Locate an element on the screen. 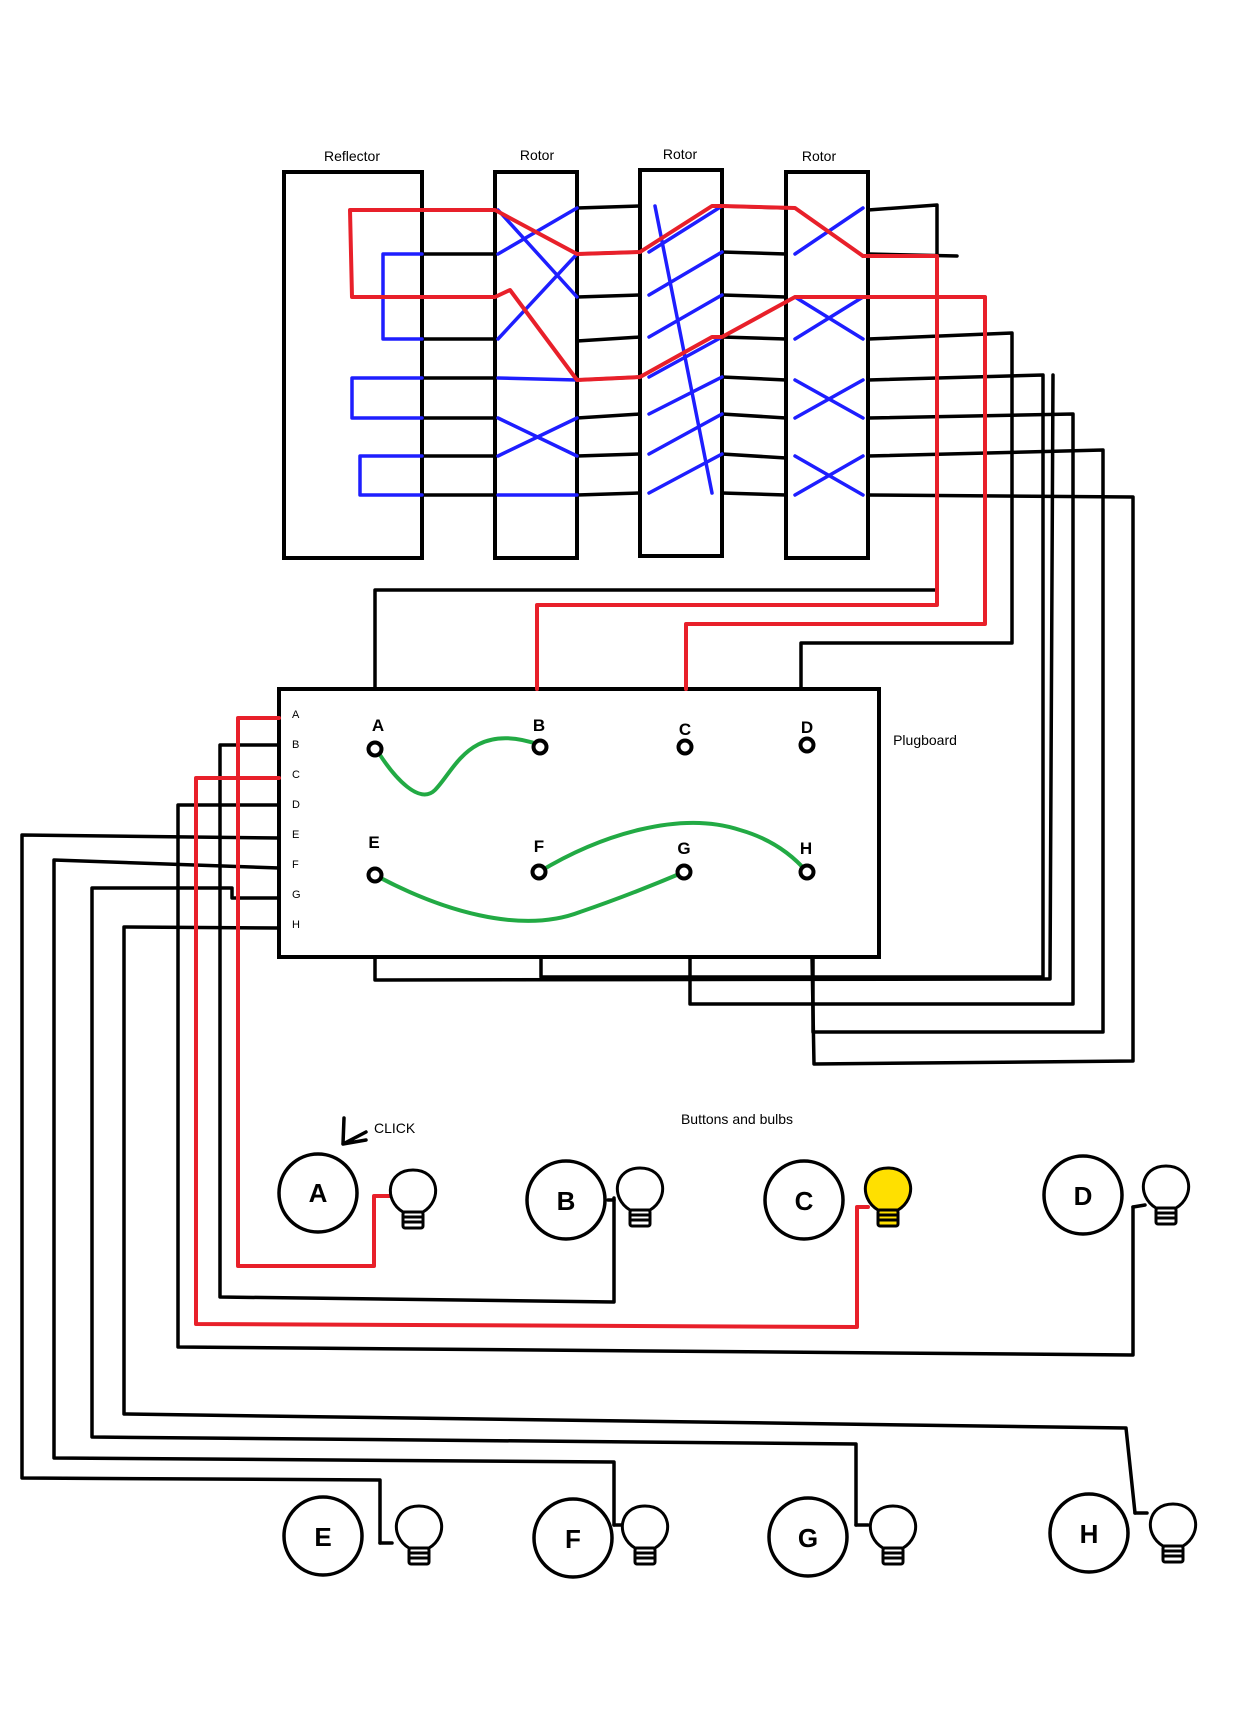 Image resolution: width=1254 pixels, height=1728 pixels. button-f: F is located at coordinates (573, 1538).